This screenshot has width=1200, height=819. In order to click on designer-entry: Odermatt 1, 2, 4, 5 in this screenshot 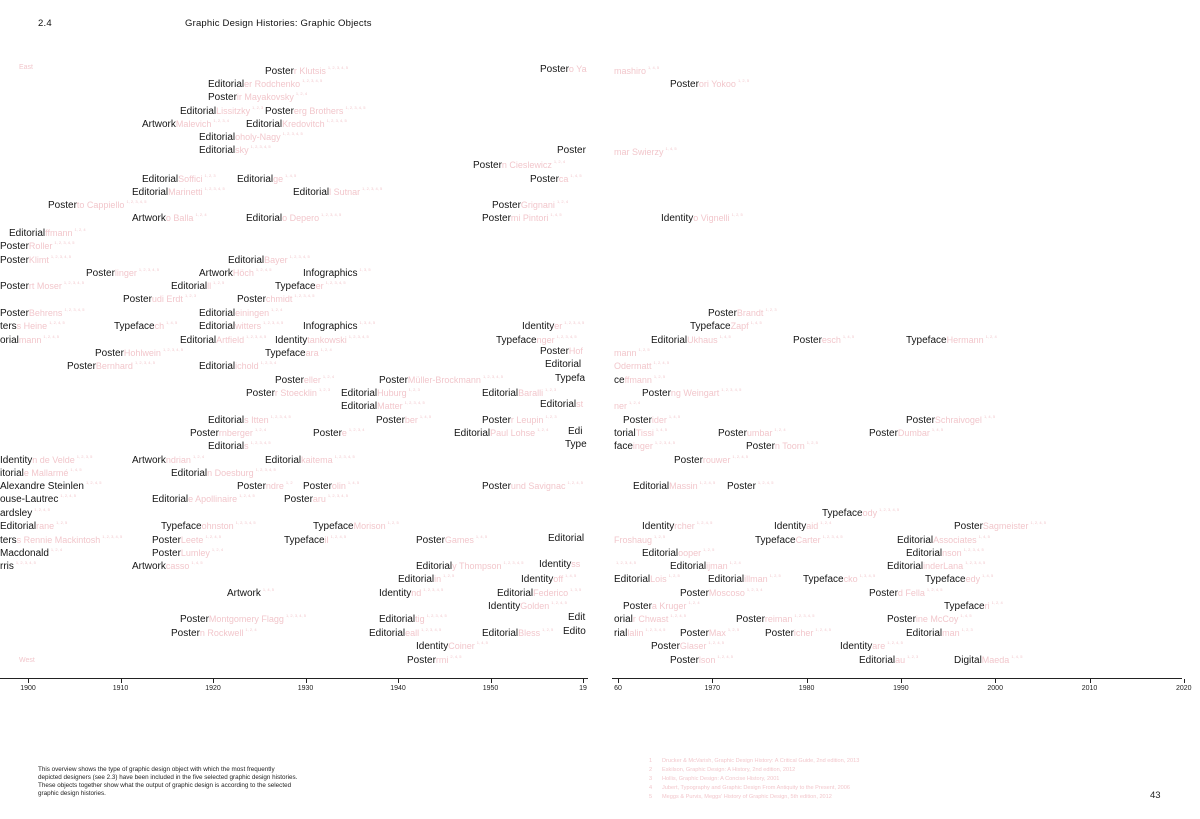, I will do `click(641, 364)`.